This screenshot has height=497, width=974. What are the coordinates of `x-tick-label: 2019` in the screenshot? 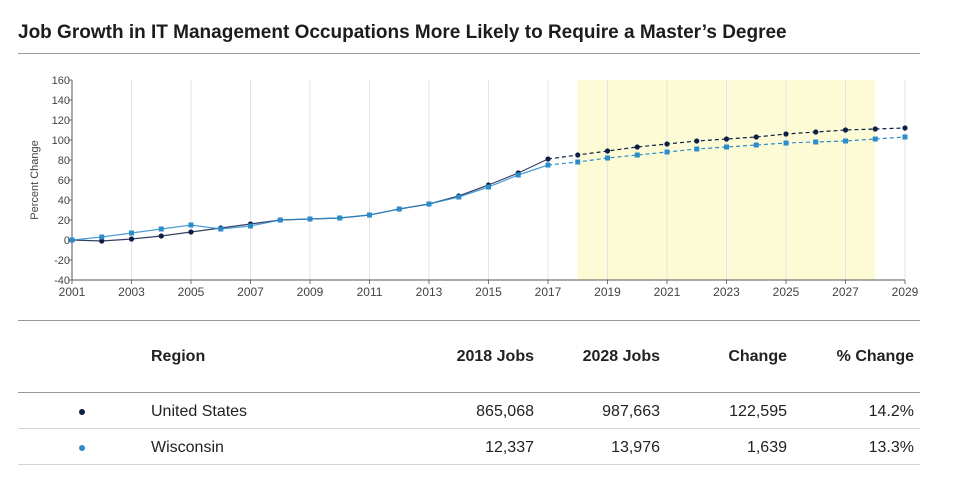 It's located at (607, 292).